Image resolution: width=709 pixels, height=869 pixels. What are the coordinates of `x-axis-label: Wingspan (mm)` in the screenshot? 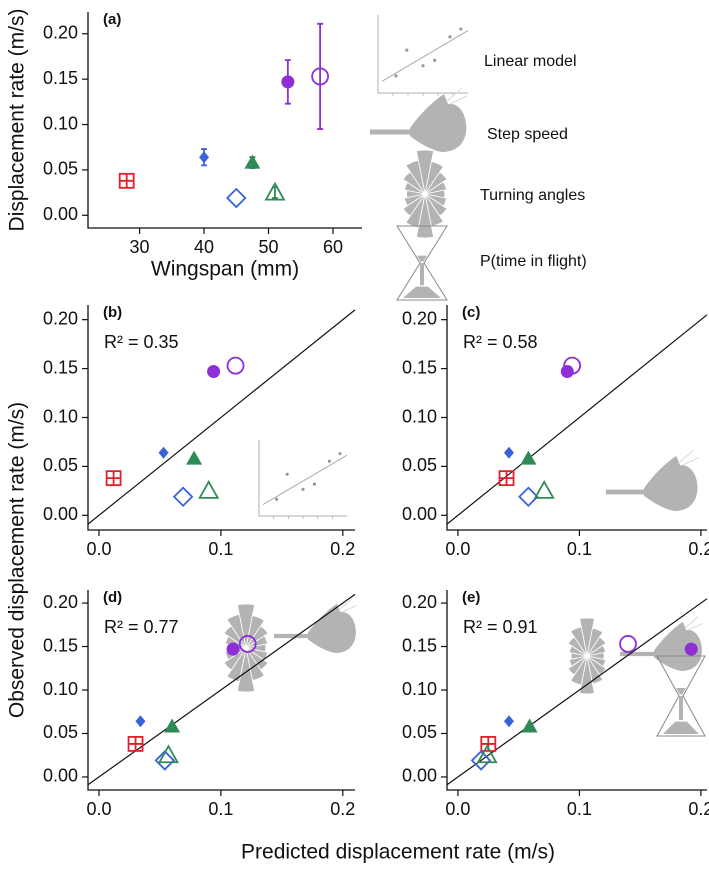 It's located at (225, 269).